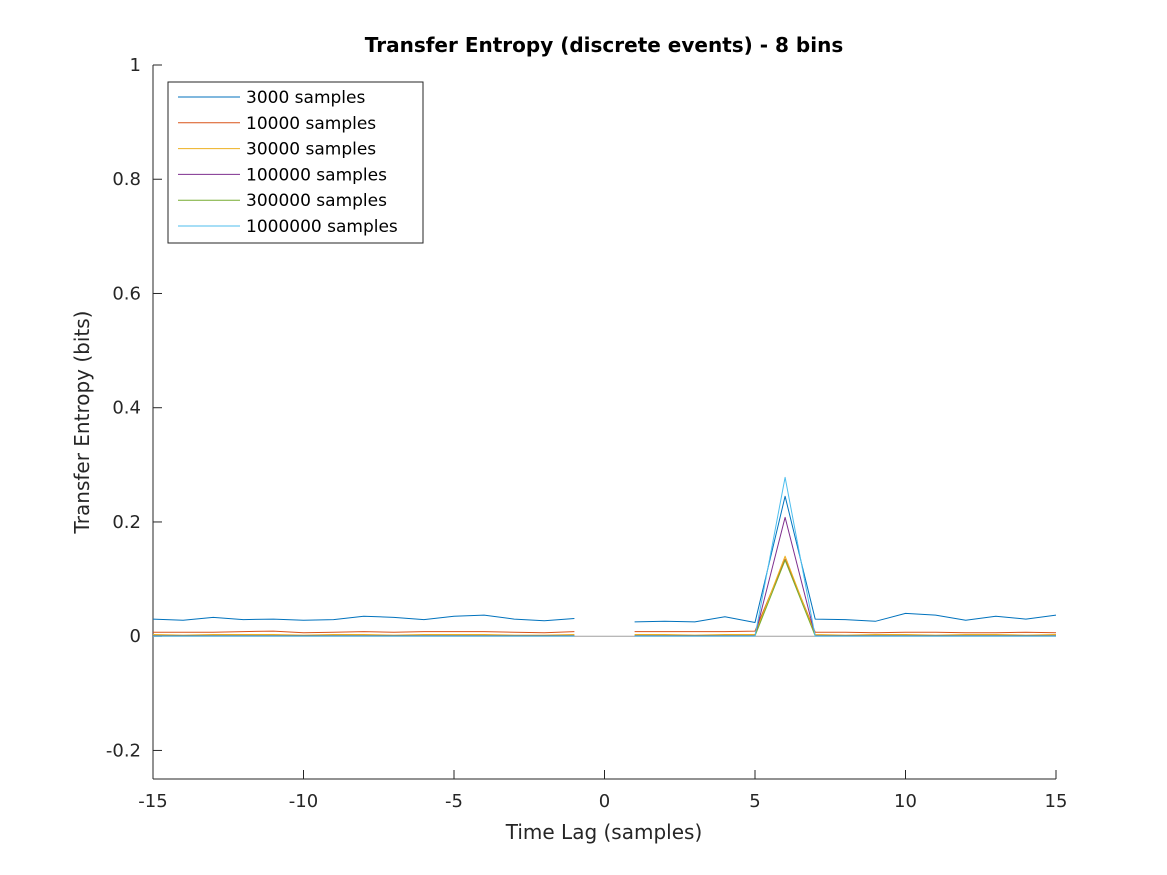 The width and height of the screenshot is (1167, 875). What do you see at coordinates (82, 423) in the screenshot?
I see `y-axis-label: Transfer Entropy (bits)` at bounding box center [82, 423].